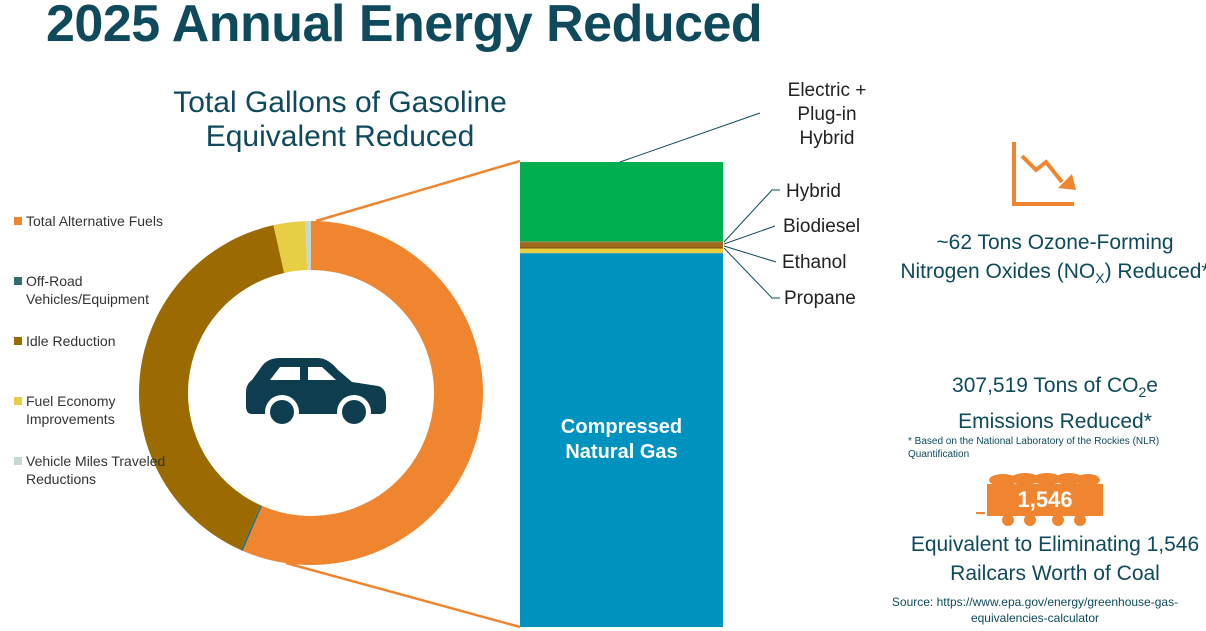  What do you see at coordinates (822, 226) in the screenshot?
I see `label-biodiesel: Biodiesel` at bounding box center [822, 226].